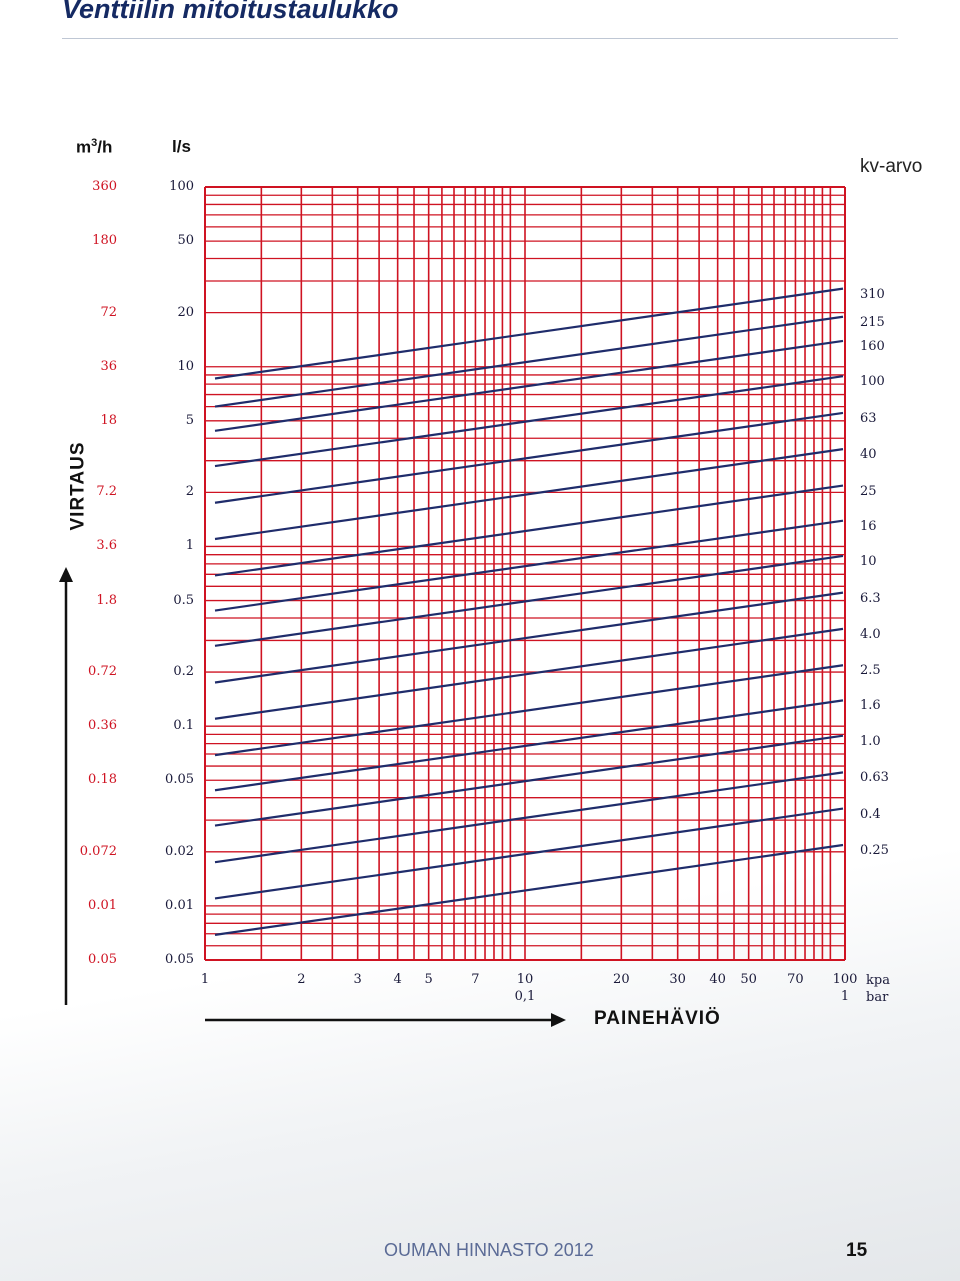 This screenshot has height=1281, width=960. Describe the element at coordinates (205, 979) in the screenshot. I see `x-tick-kpa-1: 1` at that location.